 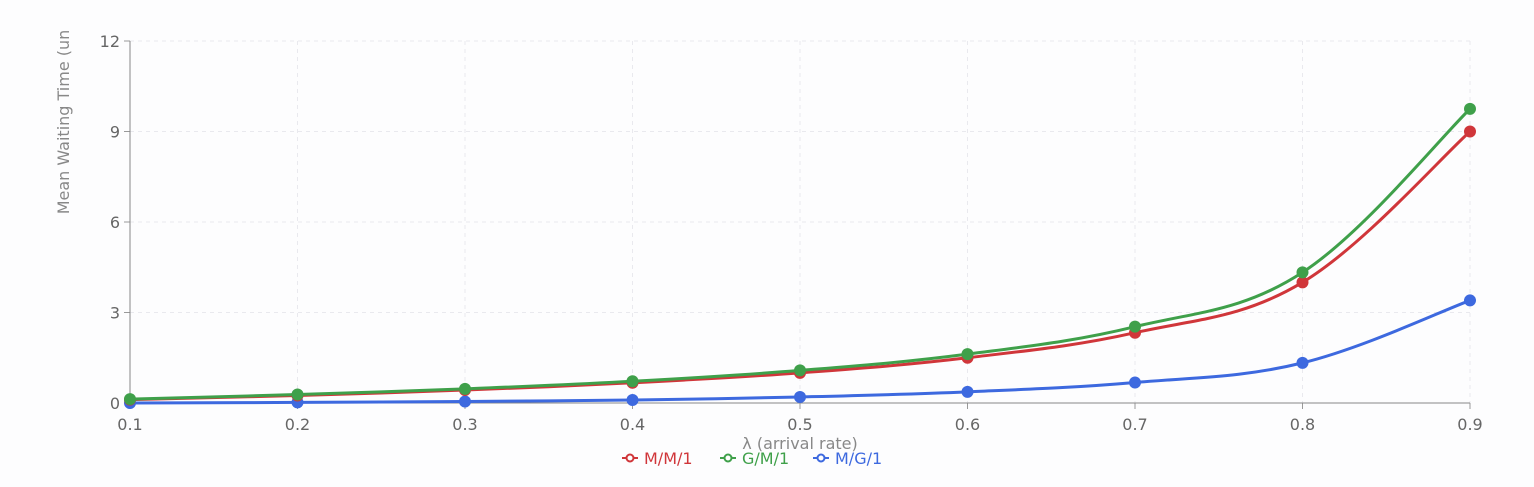 I want to click on x-tick-label: 0.2, so click(x=297, y=424).